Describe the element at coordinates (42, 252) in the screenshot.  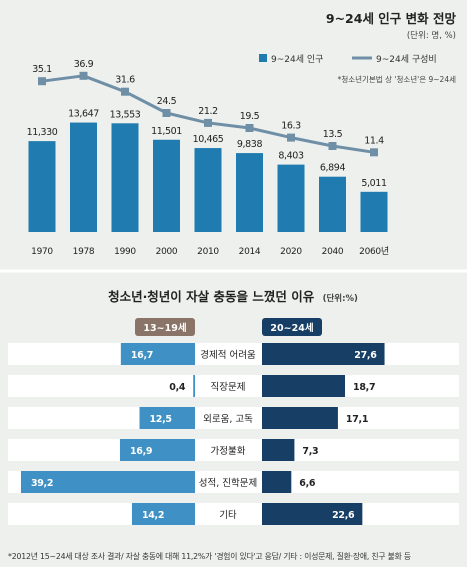
I see `year-tick-label: 1970` at that location.